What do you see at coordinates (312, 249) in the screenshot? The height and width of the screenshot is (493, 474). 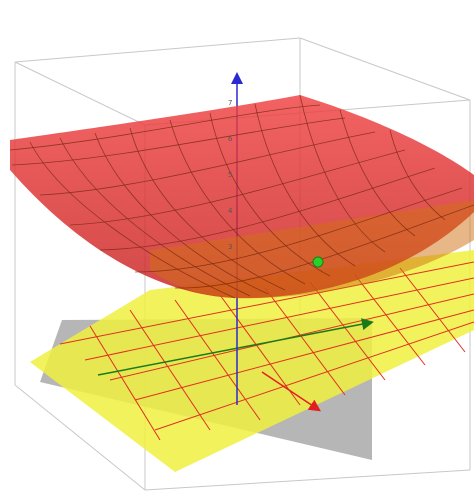 I see `surface-overlap` at bounding box center [312, 249].